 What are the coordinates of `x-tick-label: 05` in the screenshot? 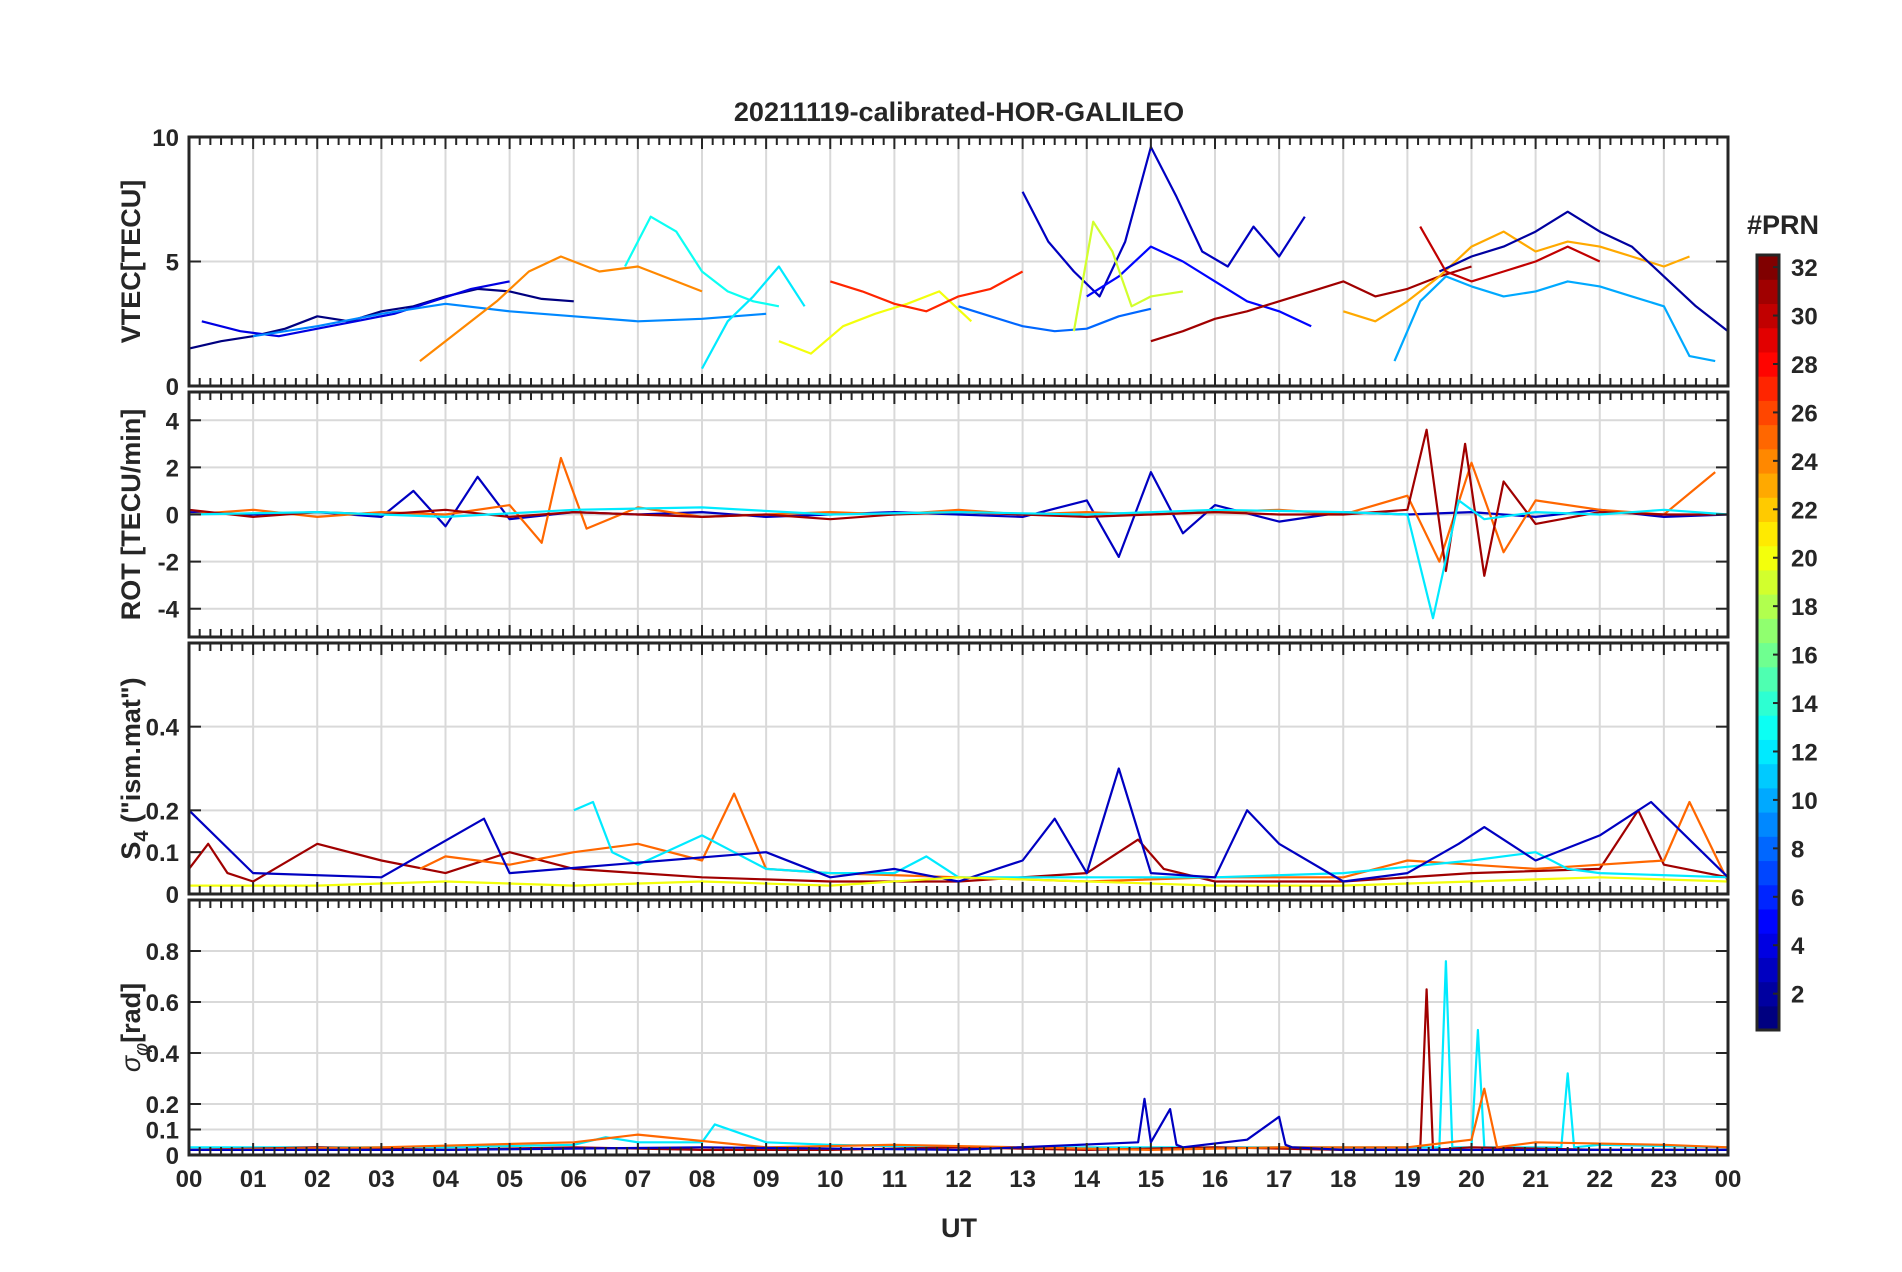 It's located at (509, 1179).